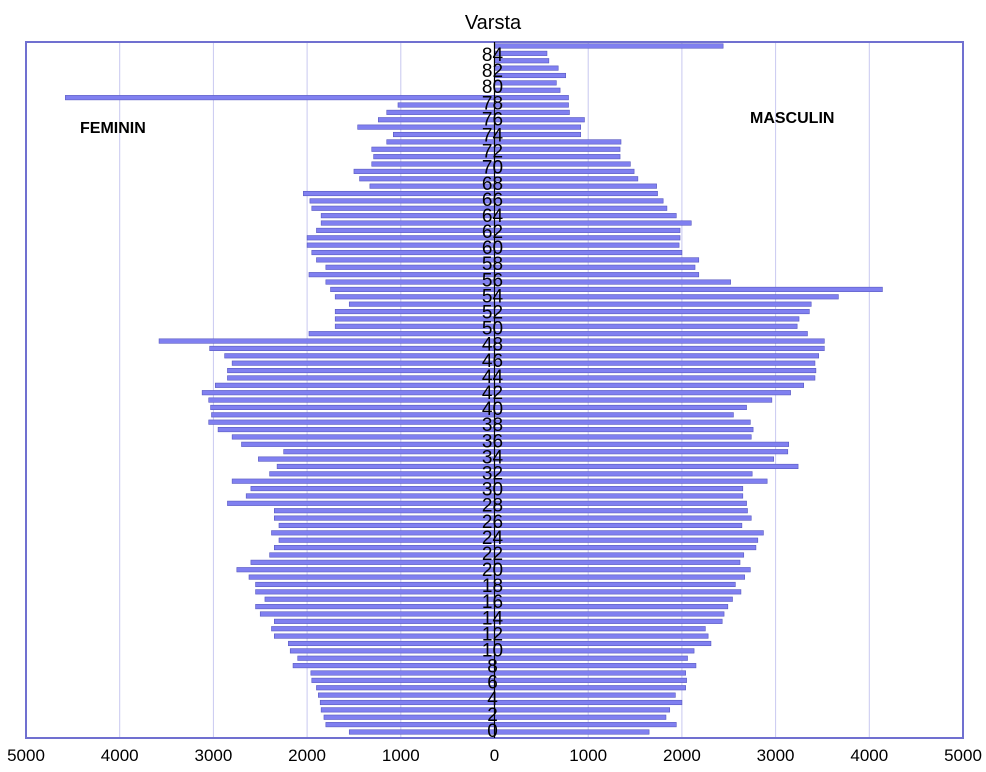  Describe the element at coordinates (792, 118) in the screenshot. I see `right-side-label: MASCULIN` at that location.